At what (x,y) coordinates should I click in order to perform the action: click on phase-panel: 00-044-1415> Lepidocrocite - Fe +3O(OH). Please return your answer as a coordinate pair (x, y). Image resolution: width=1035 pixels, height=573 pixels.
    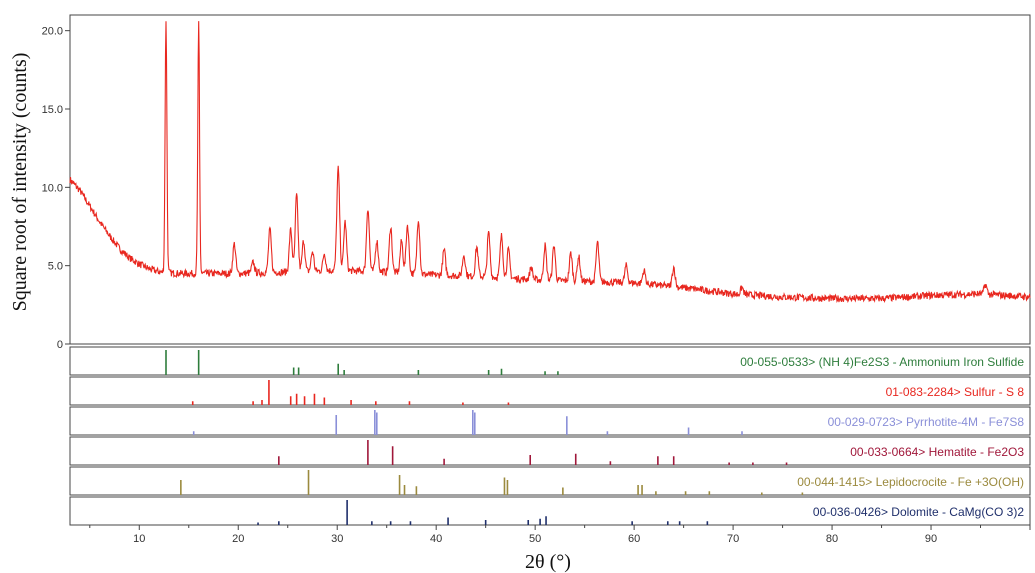
    Looking at the image, I should click on (550, 481).